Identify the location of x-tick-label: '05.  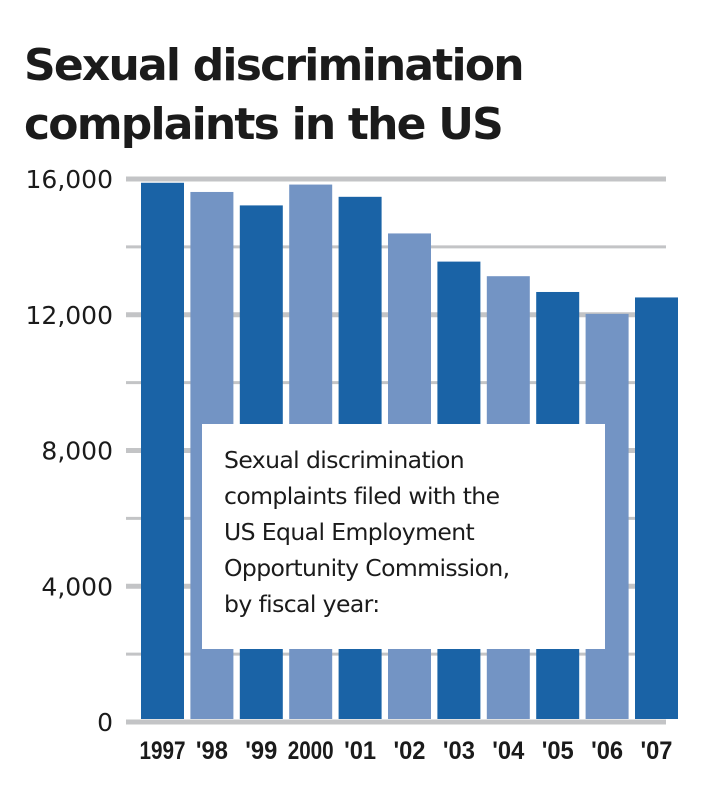
(558, 751).